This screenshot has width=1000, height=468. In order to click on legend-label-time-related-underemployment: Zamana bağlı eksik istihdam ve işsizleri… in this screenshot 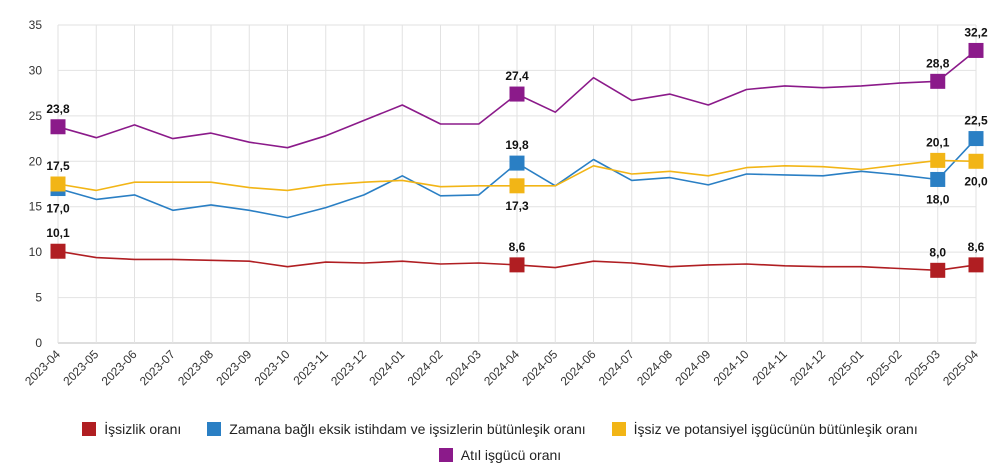, I will do `click(407, 429)`.